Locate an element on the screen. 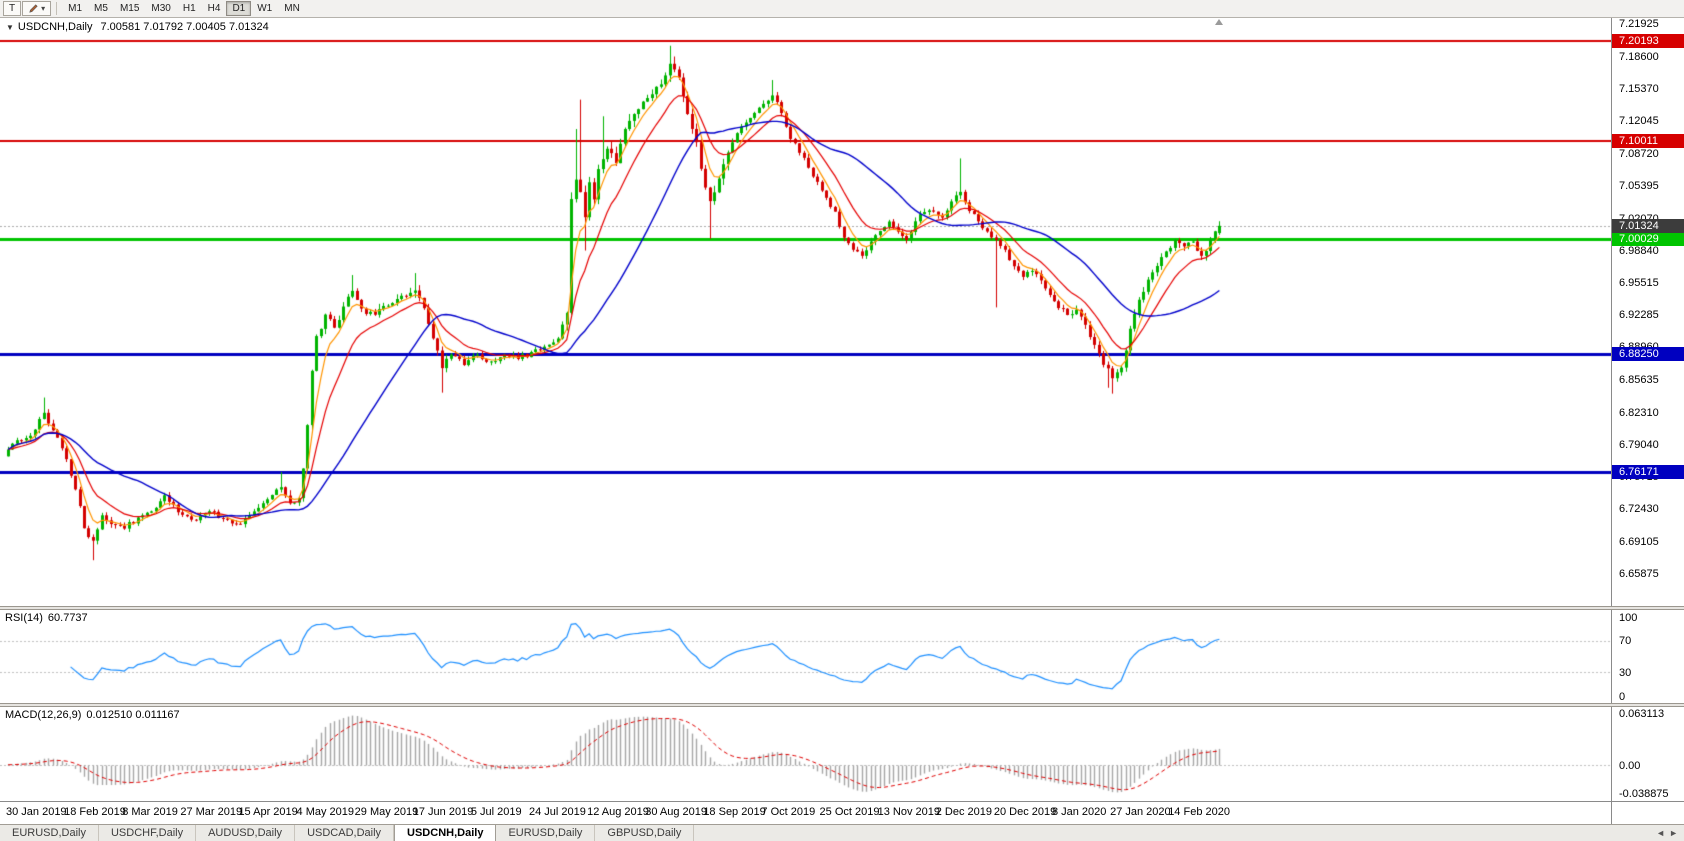 The height and width of the screenshot is (841, 1684). date-axis-label: 5 Jul 2019 is located at coordinates (496, 812).